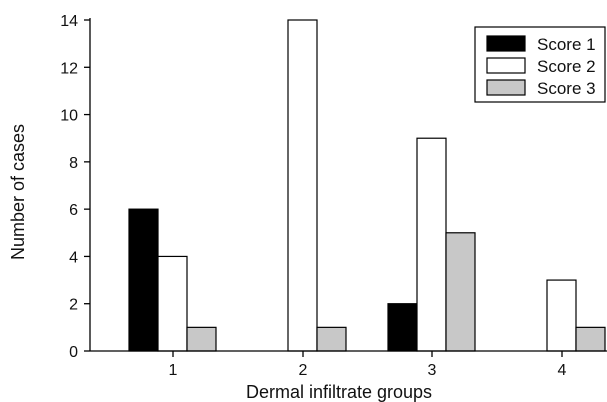 The width and height of the screenshot is (607, 402). What do you see at coordinates (73, 163) in the screenshot?
I see `y-tick-label: 8` at bounding box center [73, 163].